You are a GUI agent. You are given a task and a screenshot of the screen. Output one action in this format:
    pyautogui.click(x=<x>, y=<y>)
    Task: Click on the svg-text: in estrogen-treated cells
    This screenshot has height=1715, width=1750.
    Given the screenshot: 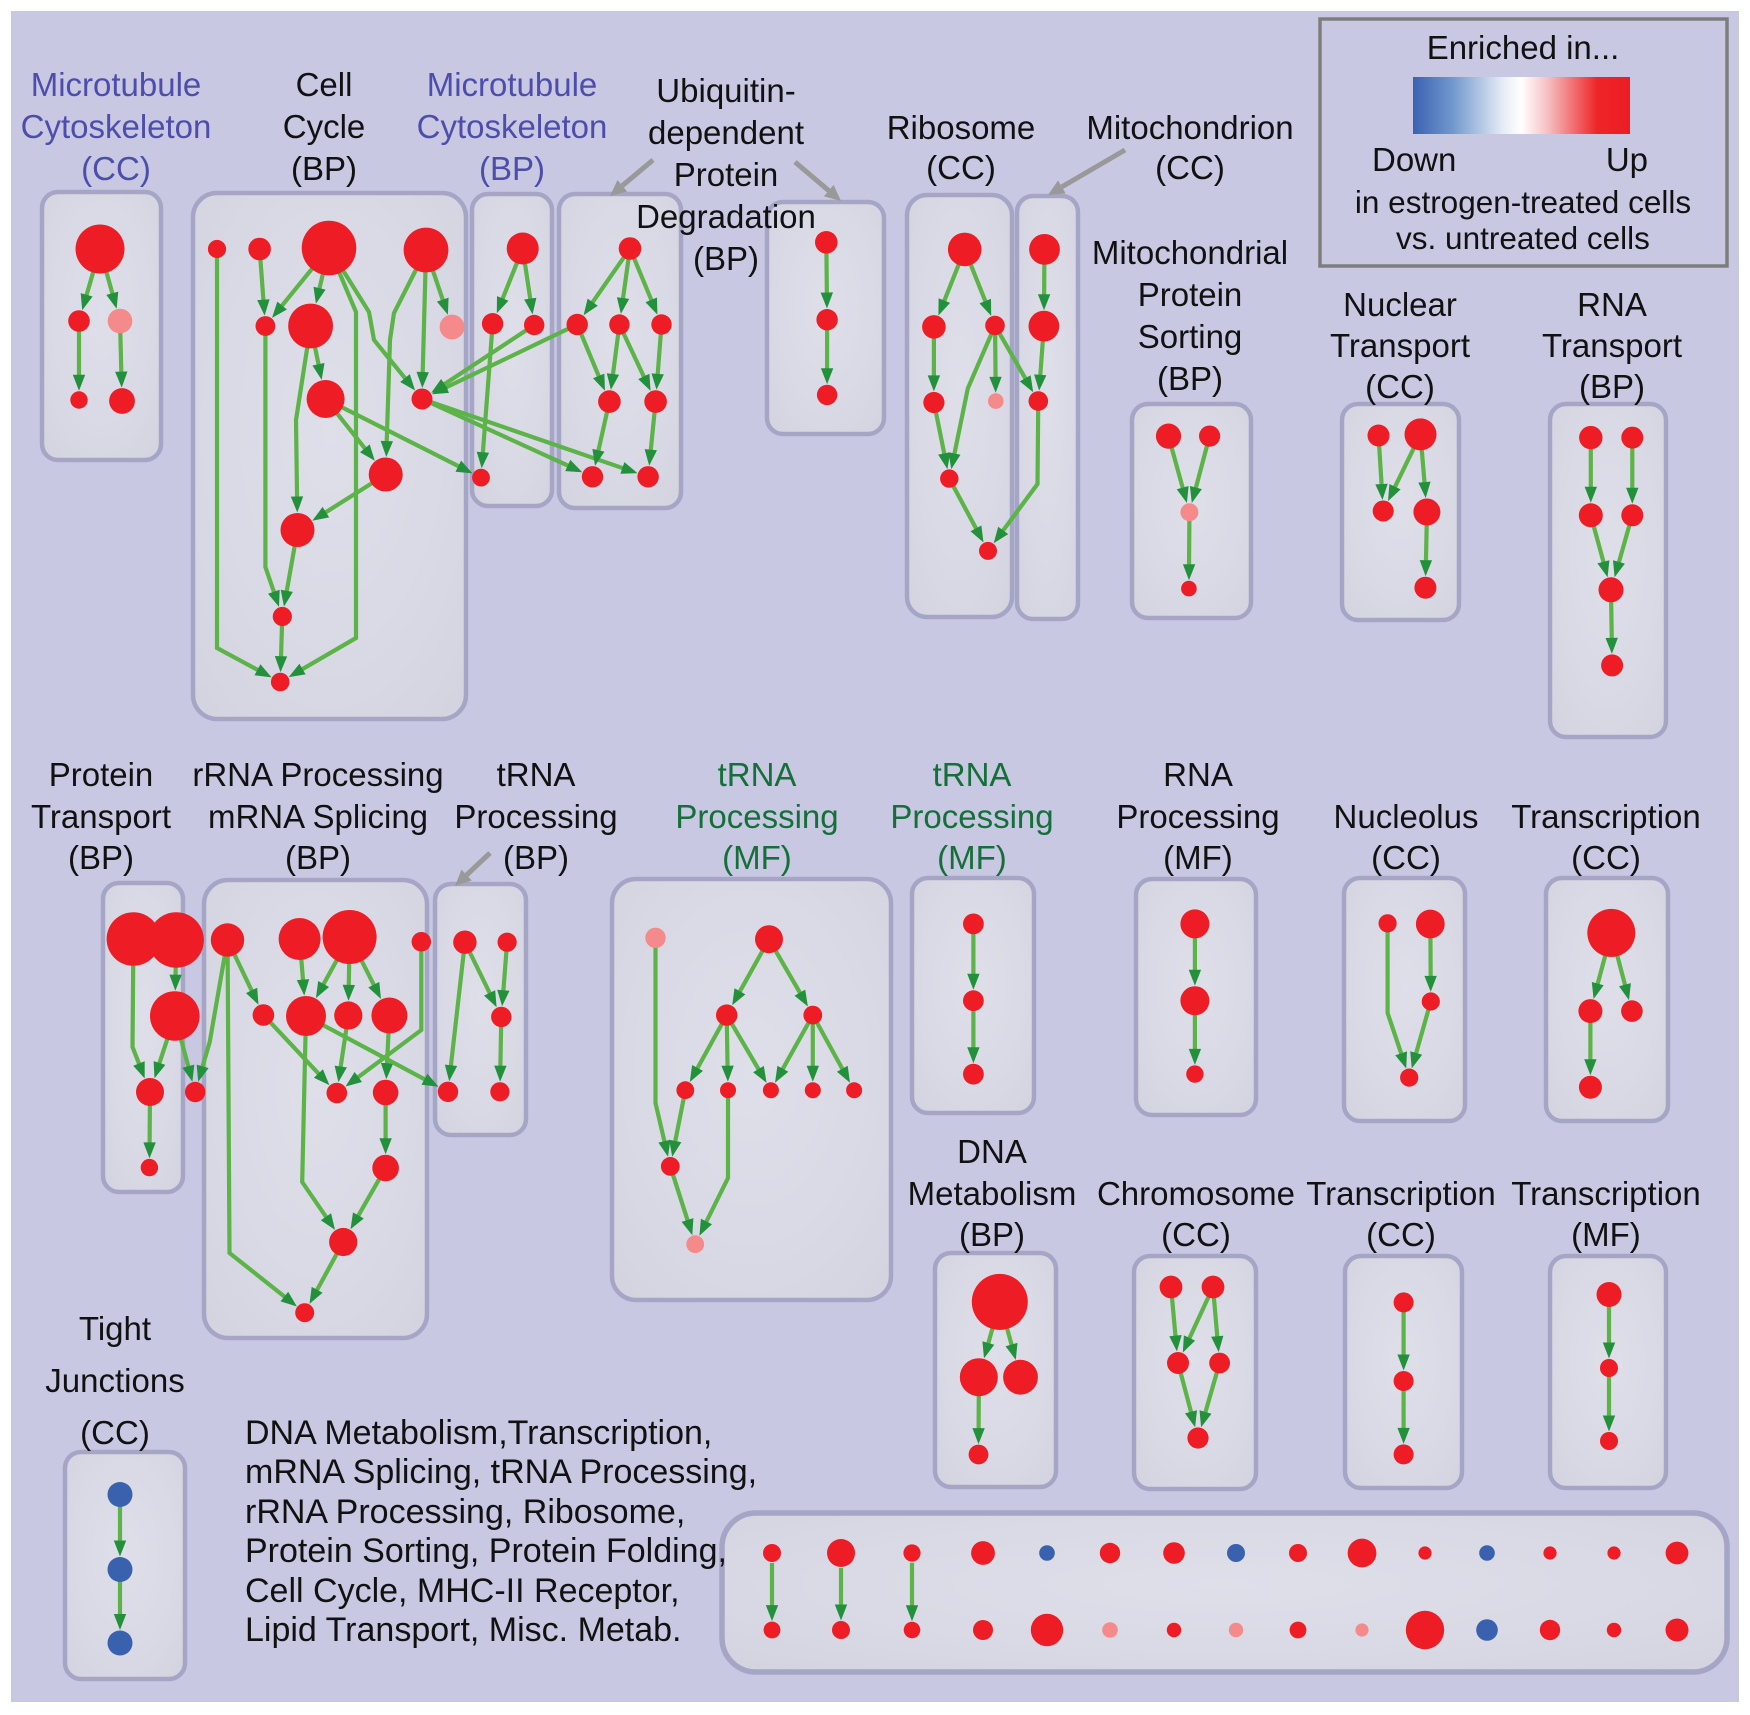 What is the action you would take?
    pyautogui.click(x=1523, y=202)
    